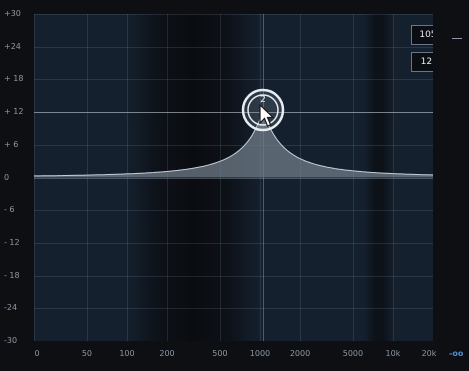  I want to click on x-tick-label: 20k, so click(429, 353).